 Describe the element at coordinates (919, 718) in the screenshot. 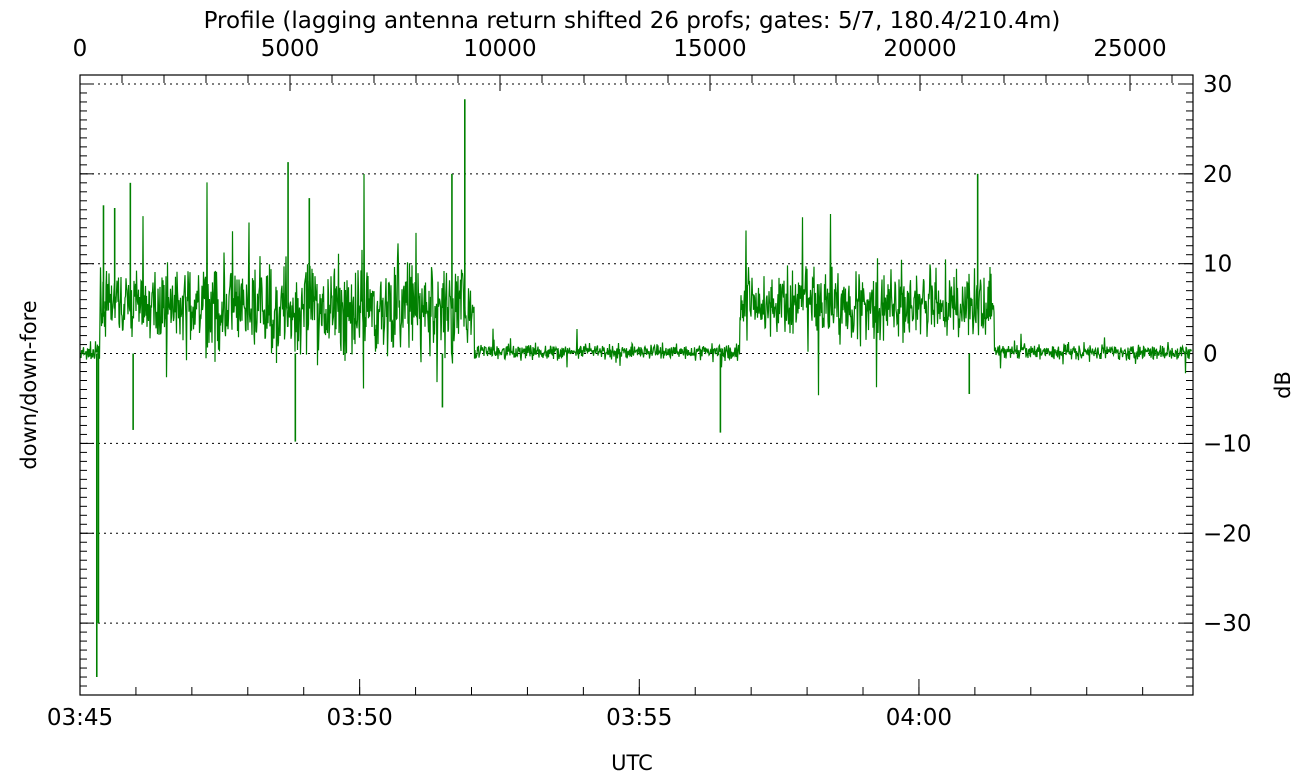

I see `x-tick-label: 04:00` at that location.